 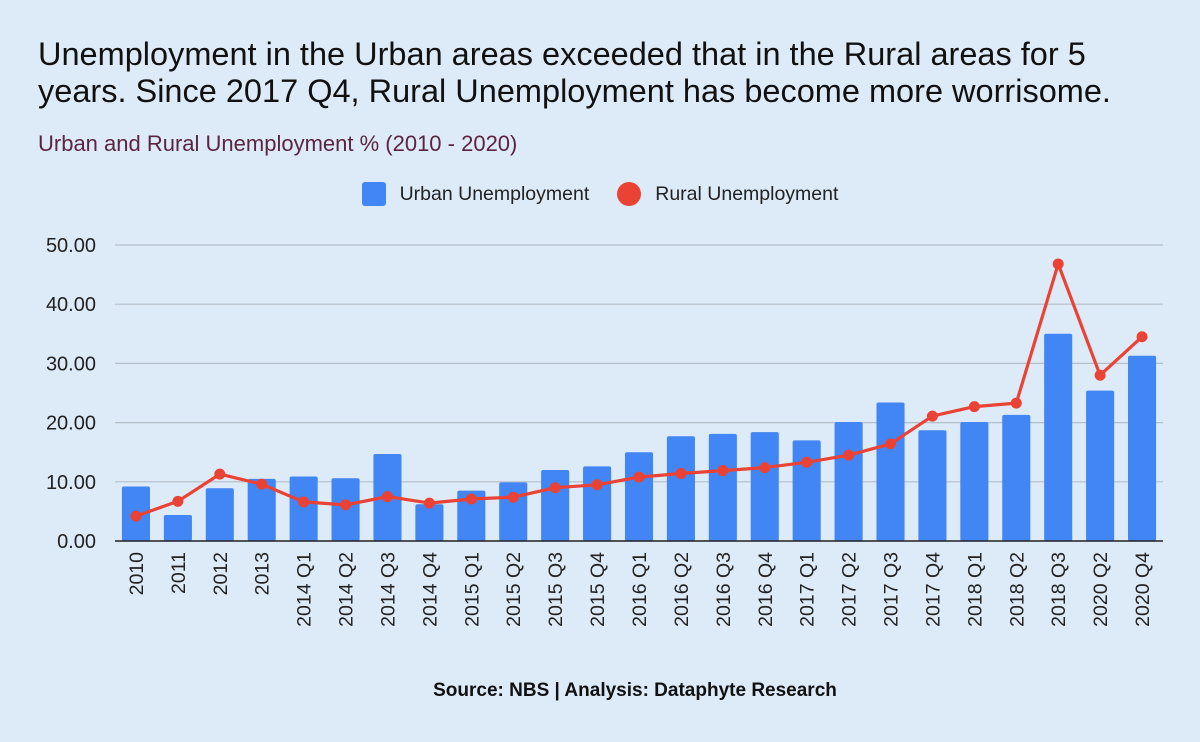 I want to click on x-tick-label: 2014 Q3, so click(x=388, y=589).